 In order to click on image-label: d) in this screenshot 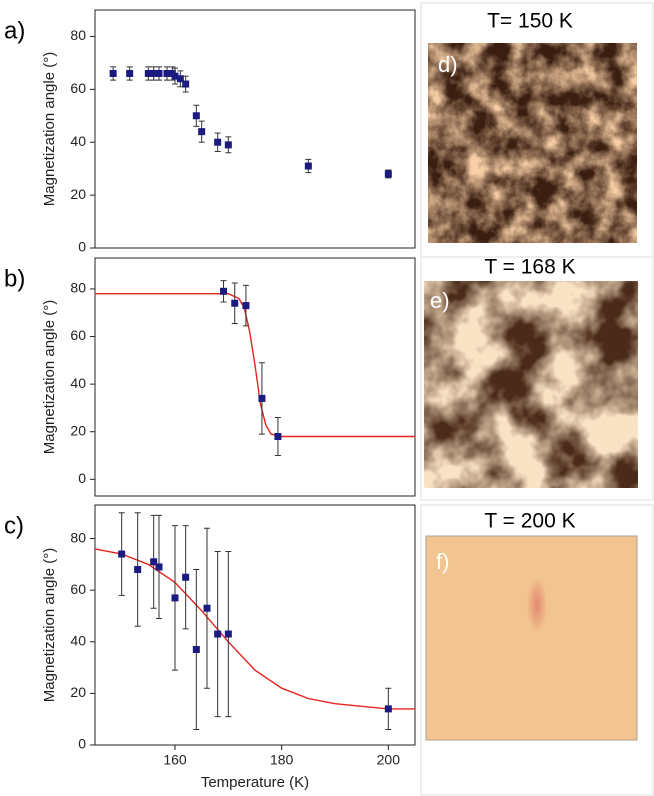, I will do `click(448, 64)`.